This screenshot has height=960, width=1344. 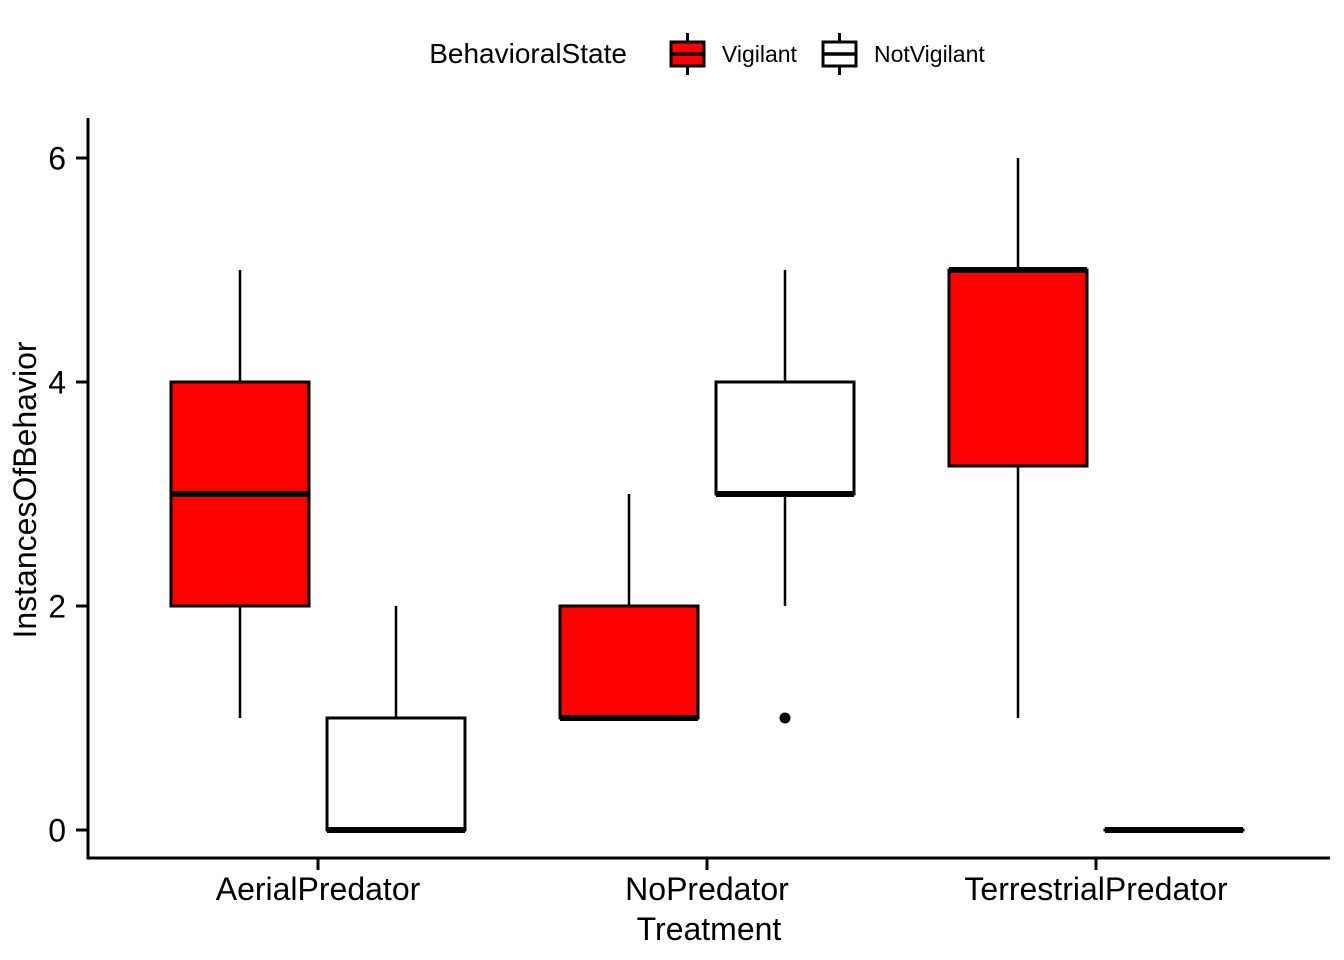 What do you see at coordinates (1018, 368) in the screenshot?
I see `box-vigilant-terrestrialpredator` at bounding box center [1018, 368].